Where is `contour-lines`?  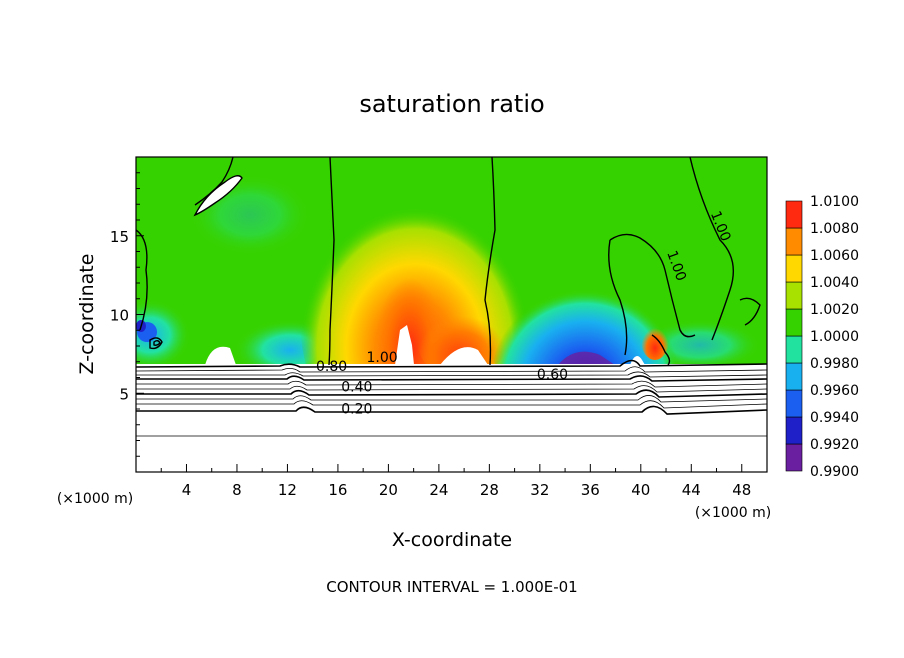 contour-lines is located at coordinates (451, 398).